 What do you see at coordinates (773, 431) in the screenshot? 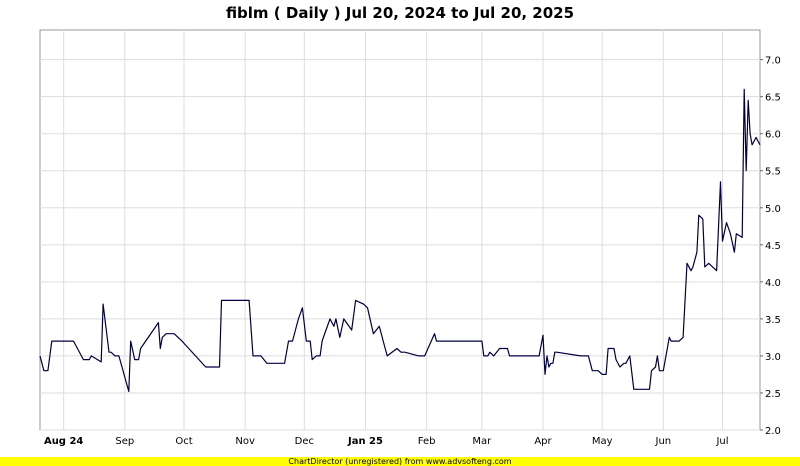
I see `y-tick-label: 2.0` at bounding box center [773, 431].